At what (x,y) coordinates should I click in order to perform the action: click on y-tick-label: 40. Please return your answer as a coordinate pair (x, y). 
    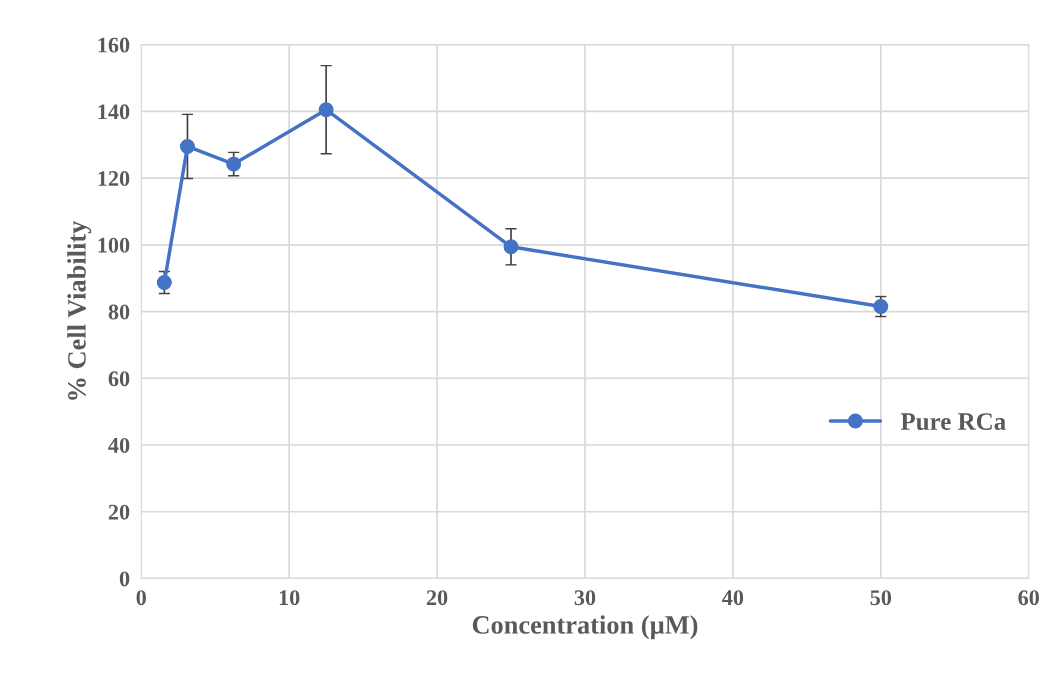
    Looking at the image, I should click on (119, 445).